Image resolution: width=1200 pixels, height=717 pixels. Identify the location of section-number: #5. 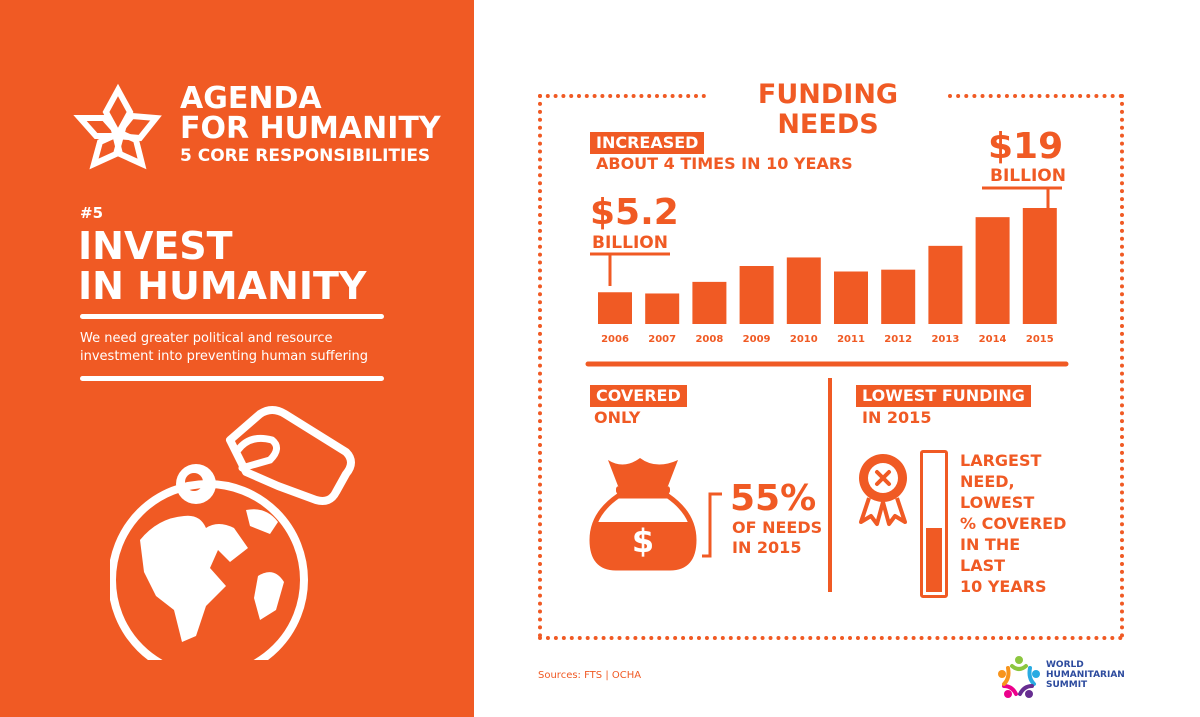
(92, 213).